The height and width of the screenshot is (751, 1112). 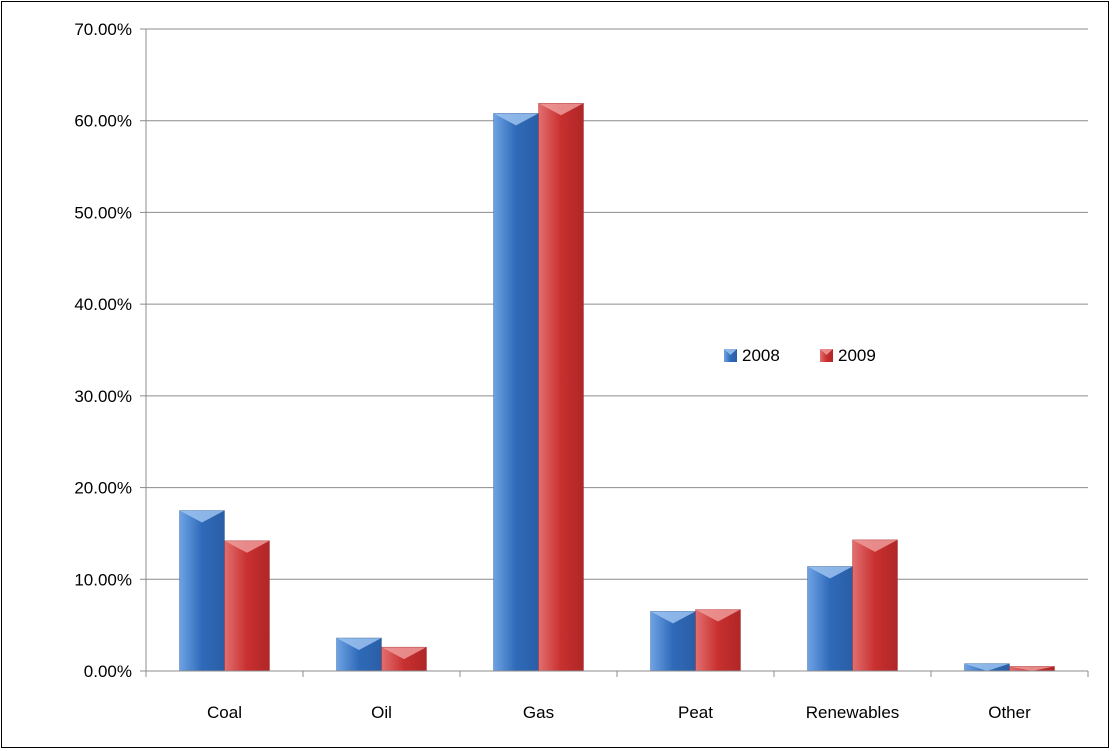 I want to click on x-tick-label: Coal, so click(x=224, y=712).